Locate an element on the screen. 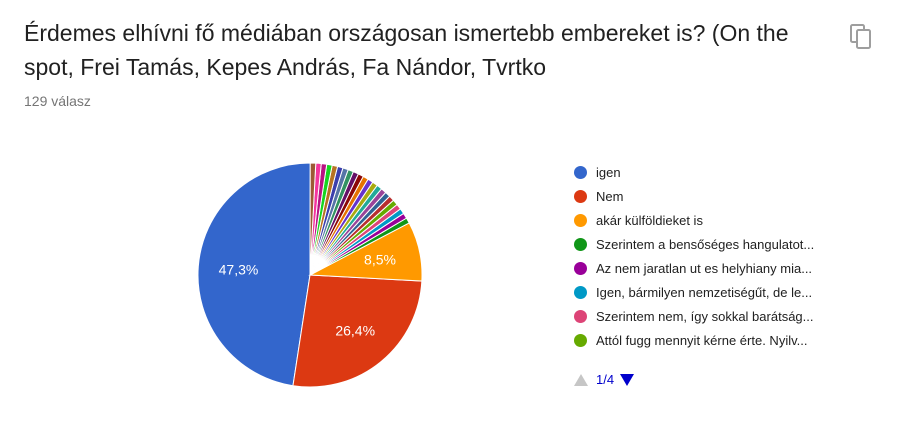 The height and width of the screenshot is (424, 900). legend-item: igen is located at coordinates (694, 172).